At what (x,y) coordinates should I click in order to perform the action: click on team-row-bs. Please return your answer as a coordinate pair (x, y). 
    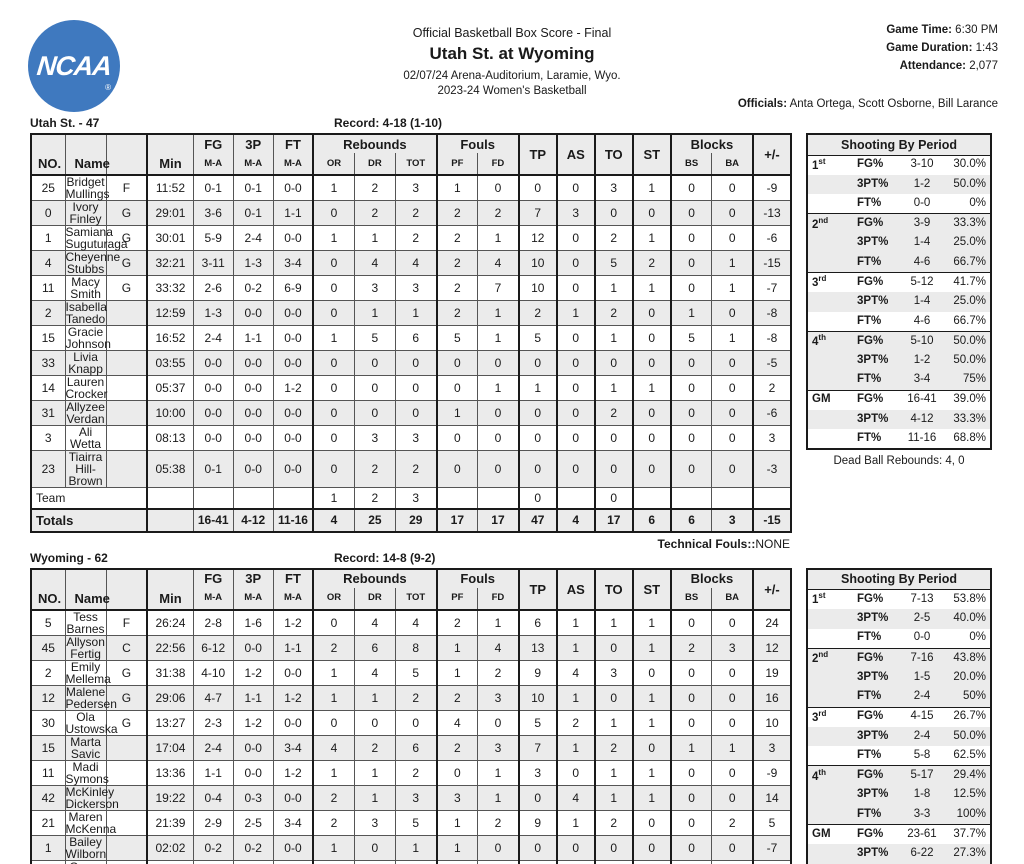
    Looking at the image, I should click on (691, 498).